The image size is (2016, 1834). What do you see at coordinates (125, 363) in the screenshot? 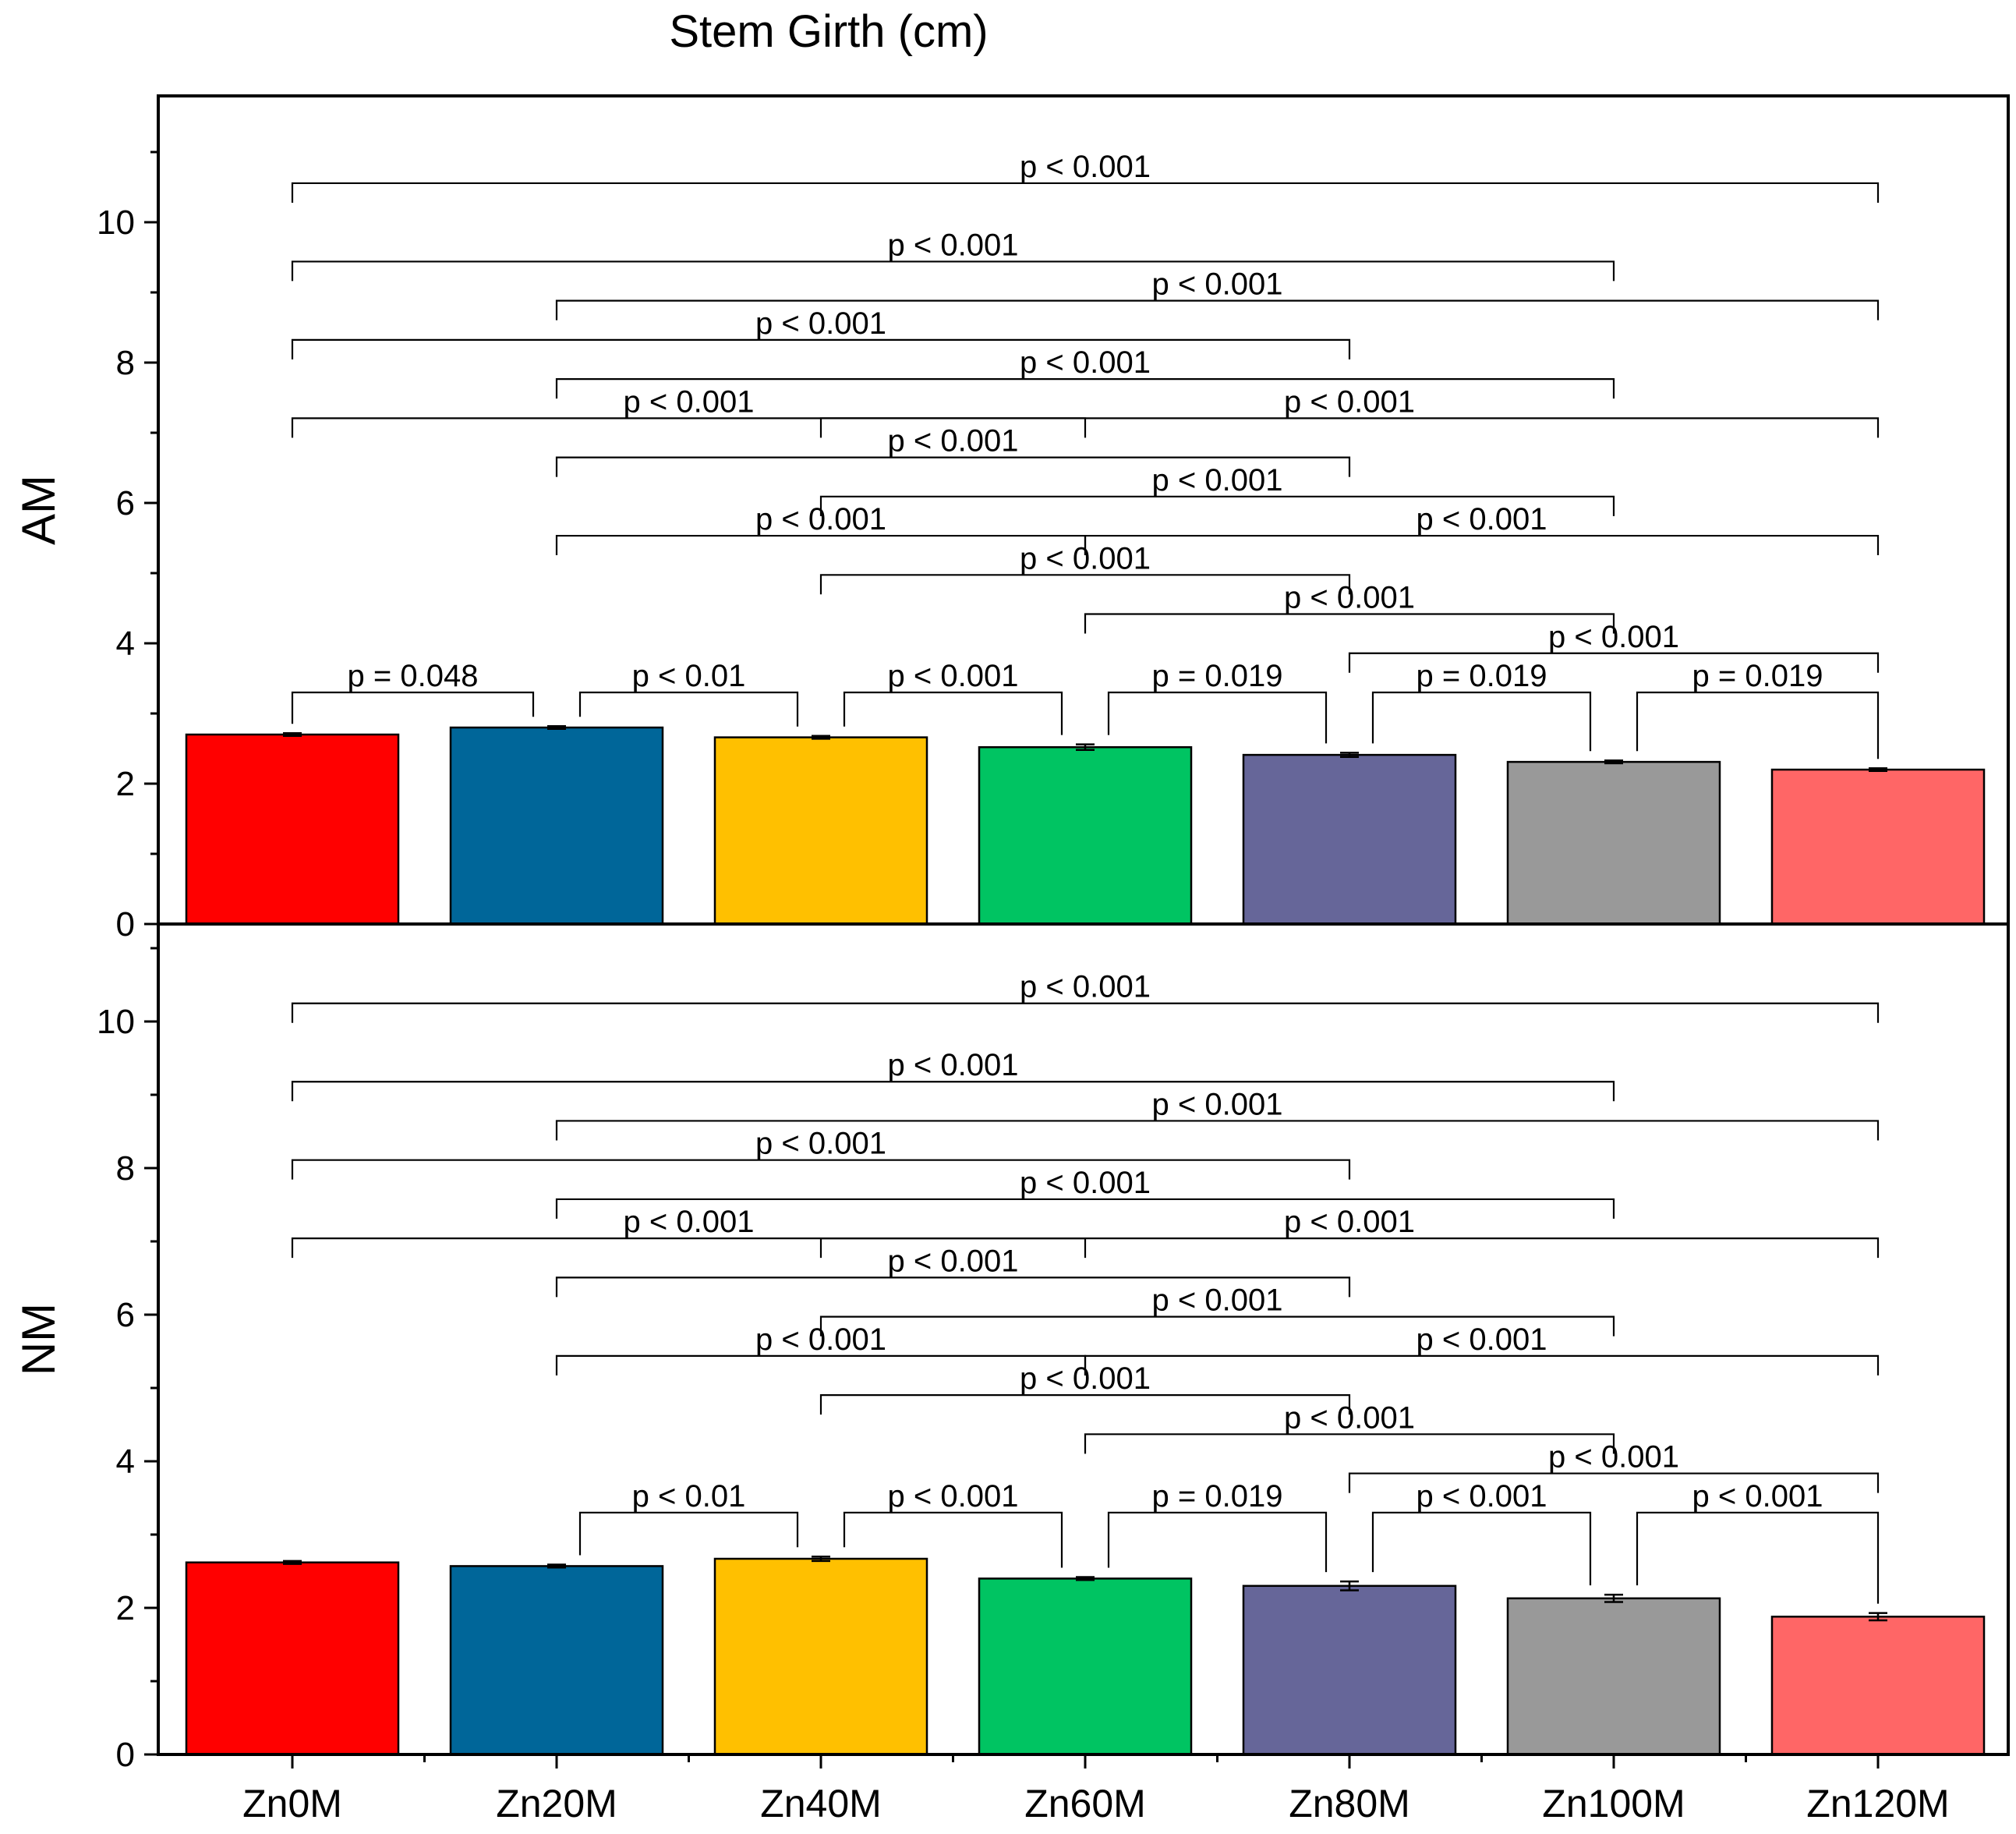
I see `y-tick-label-am-8: 8` at bounding box center [125, 363].